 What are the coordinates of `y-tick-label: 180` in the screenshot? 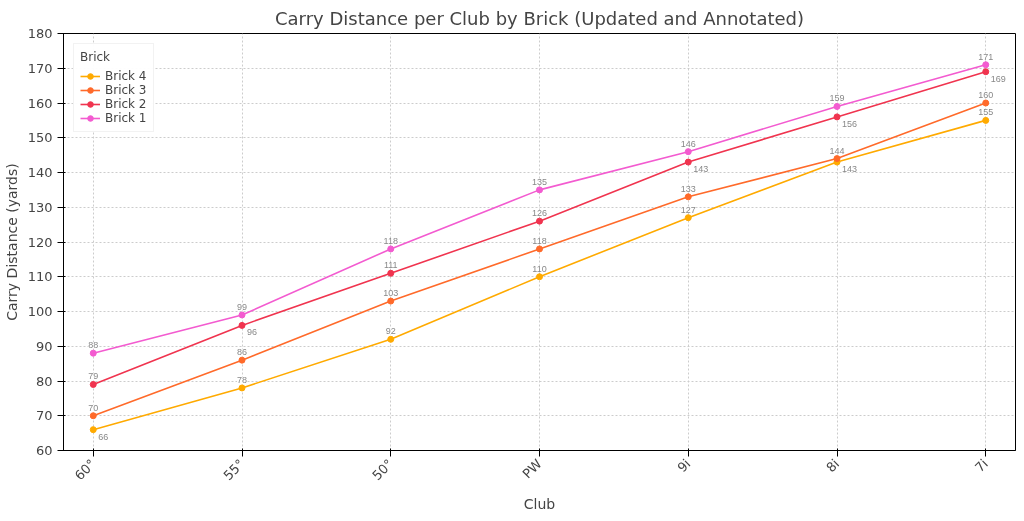 It's located at (40, 33).